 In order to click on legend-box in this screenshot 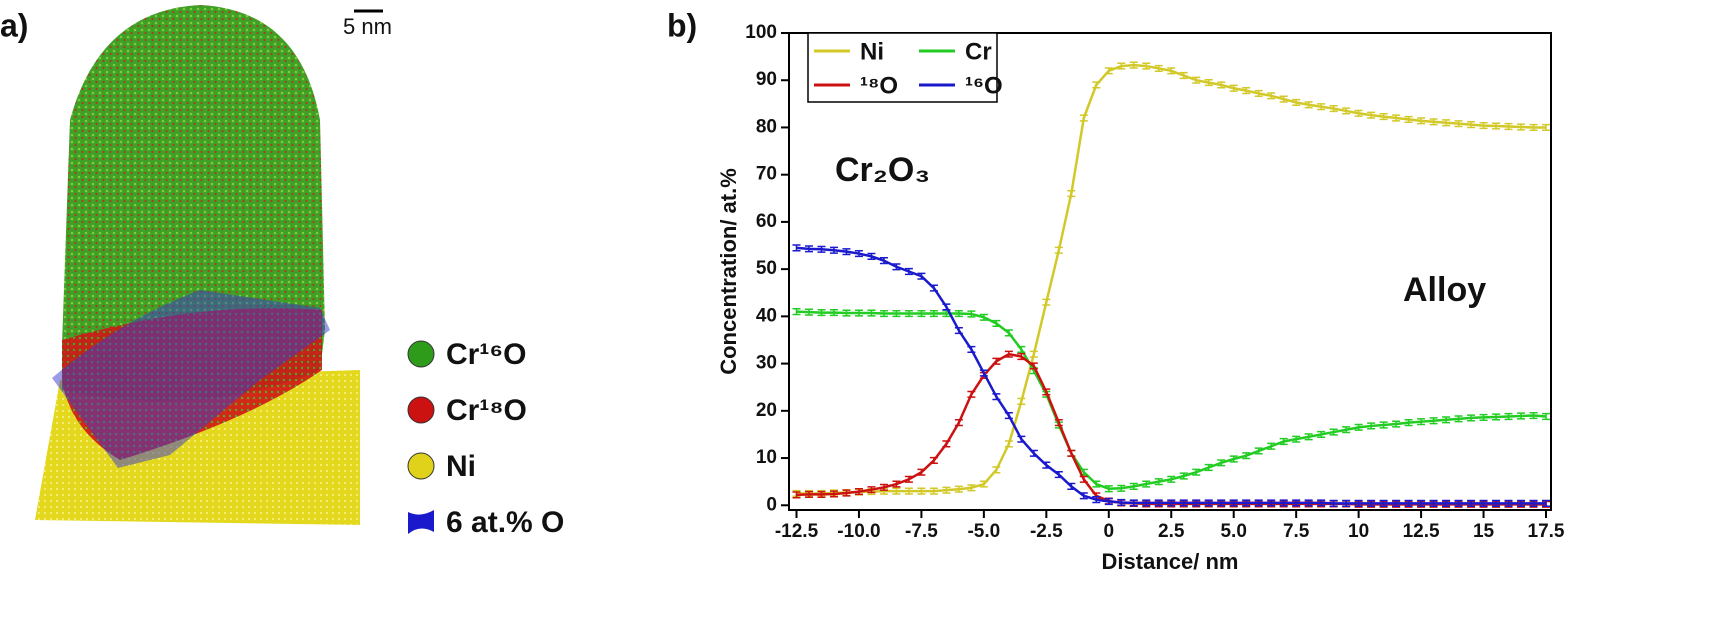, I will do `click(902, 67)`.